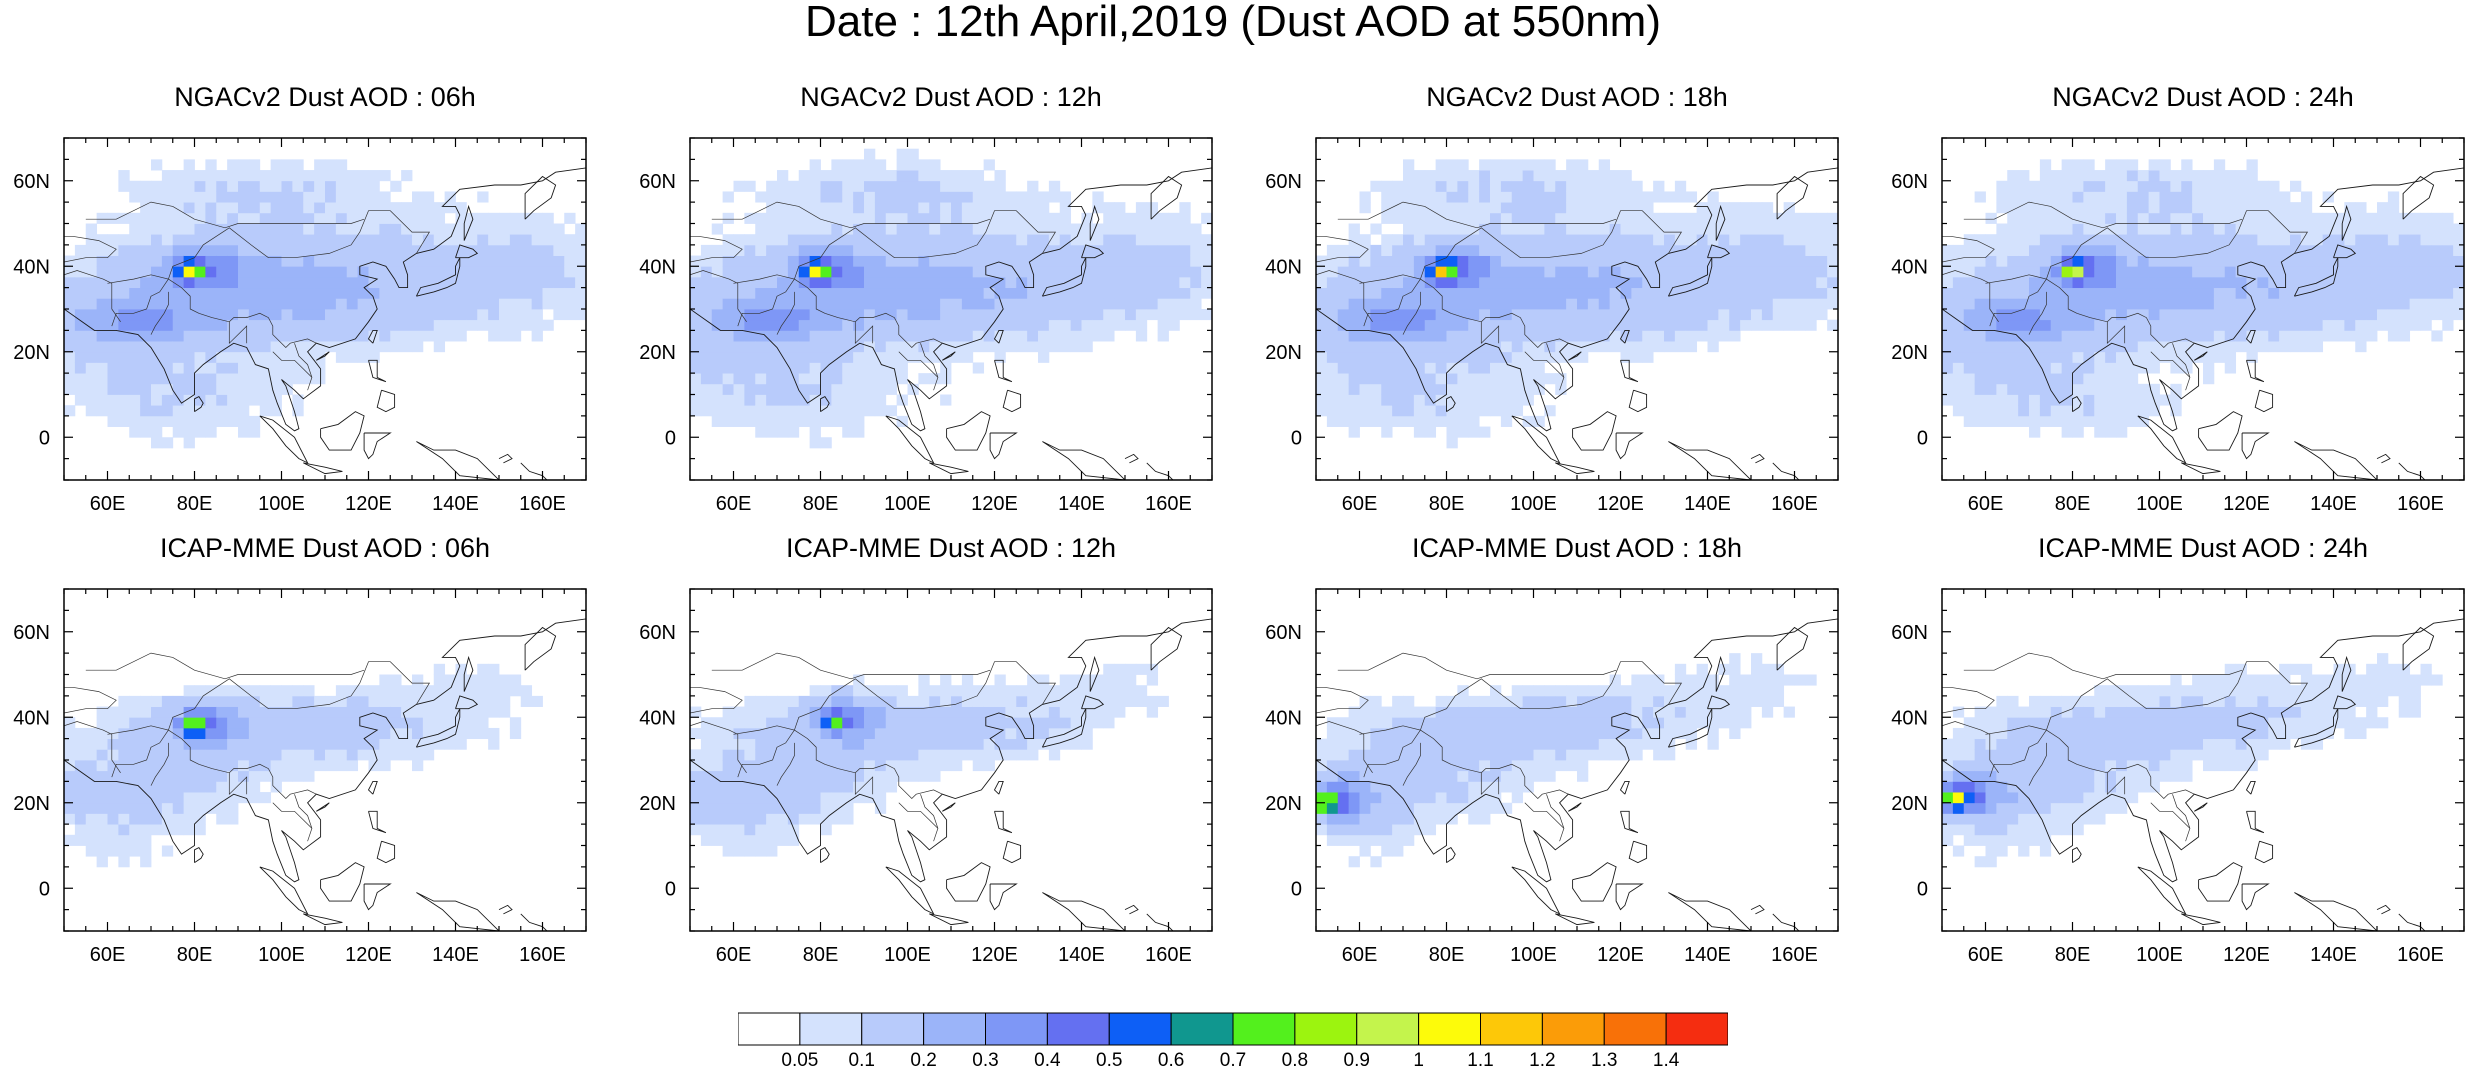  What do you see at coordinates (1542, 1059) in the screenshot?
I see `colorbar-label: 1.2` at bounding box center [1542, 1059].